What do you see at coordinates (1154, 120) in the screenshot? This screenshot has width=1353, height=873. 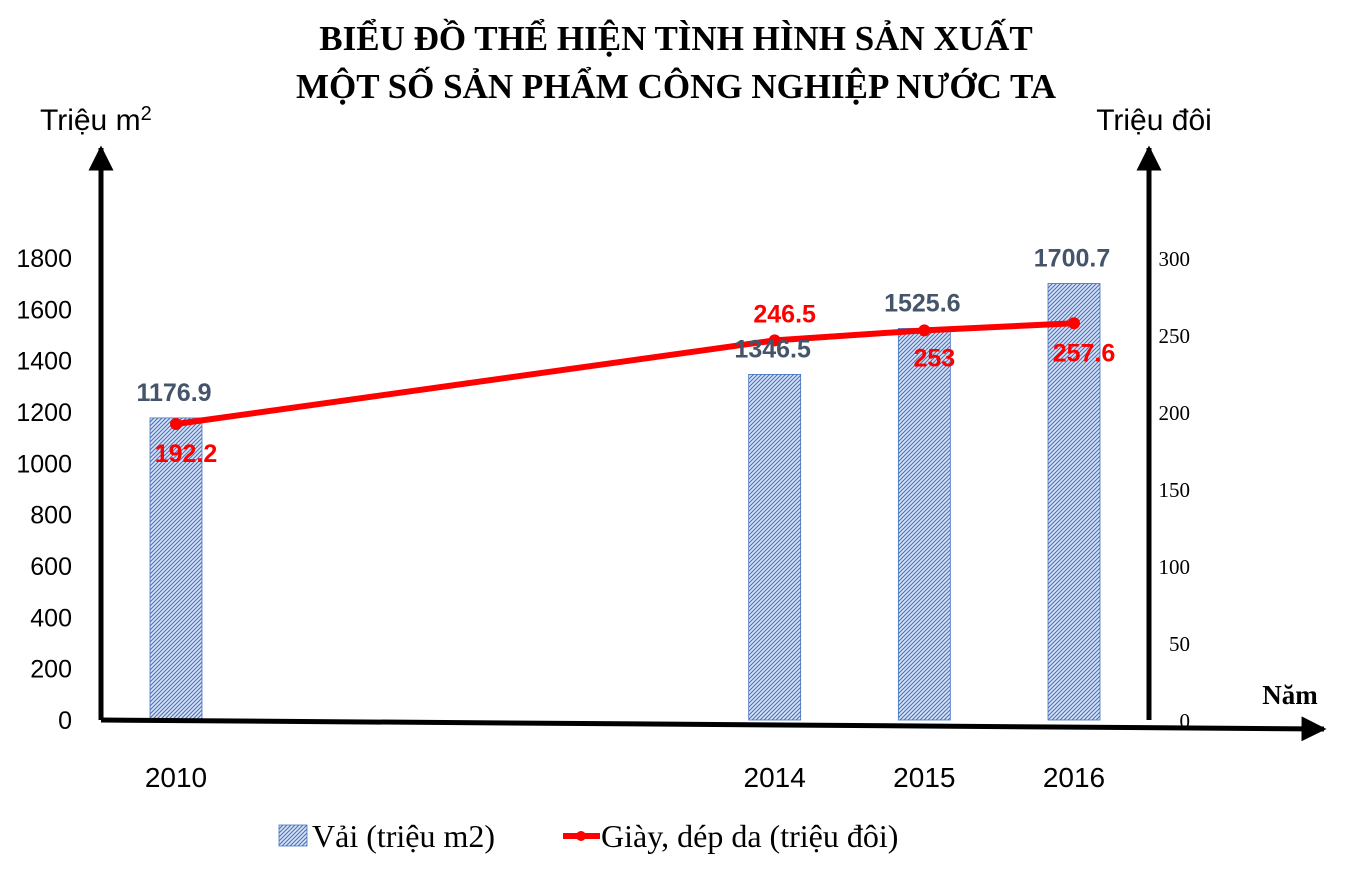 I see `right-axis-unit: Triệu đôi` at bounding box center [1154, 120].